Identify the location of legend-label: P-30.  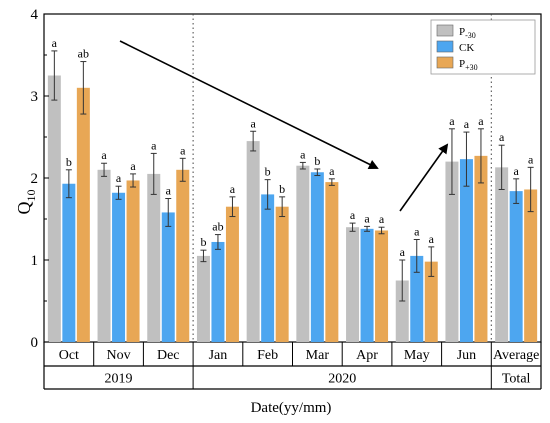
(467, 33).